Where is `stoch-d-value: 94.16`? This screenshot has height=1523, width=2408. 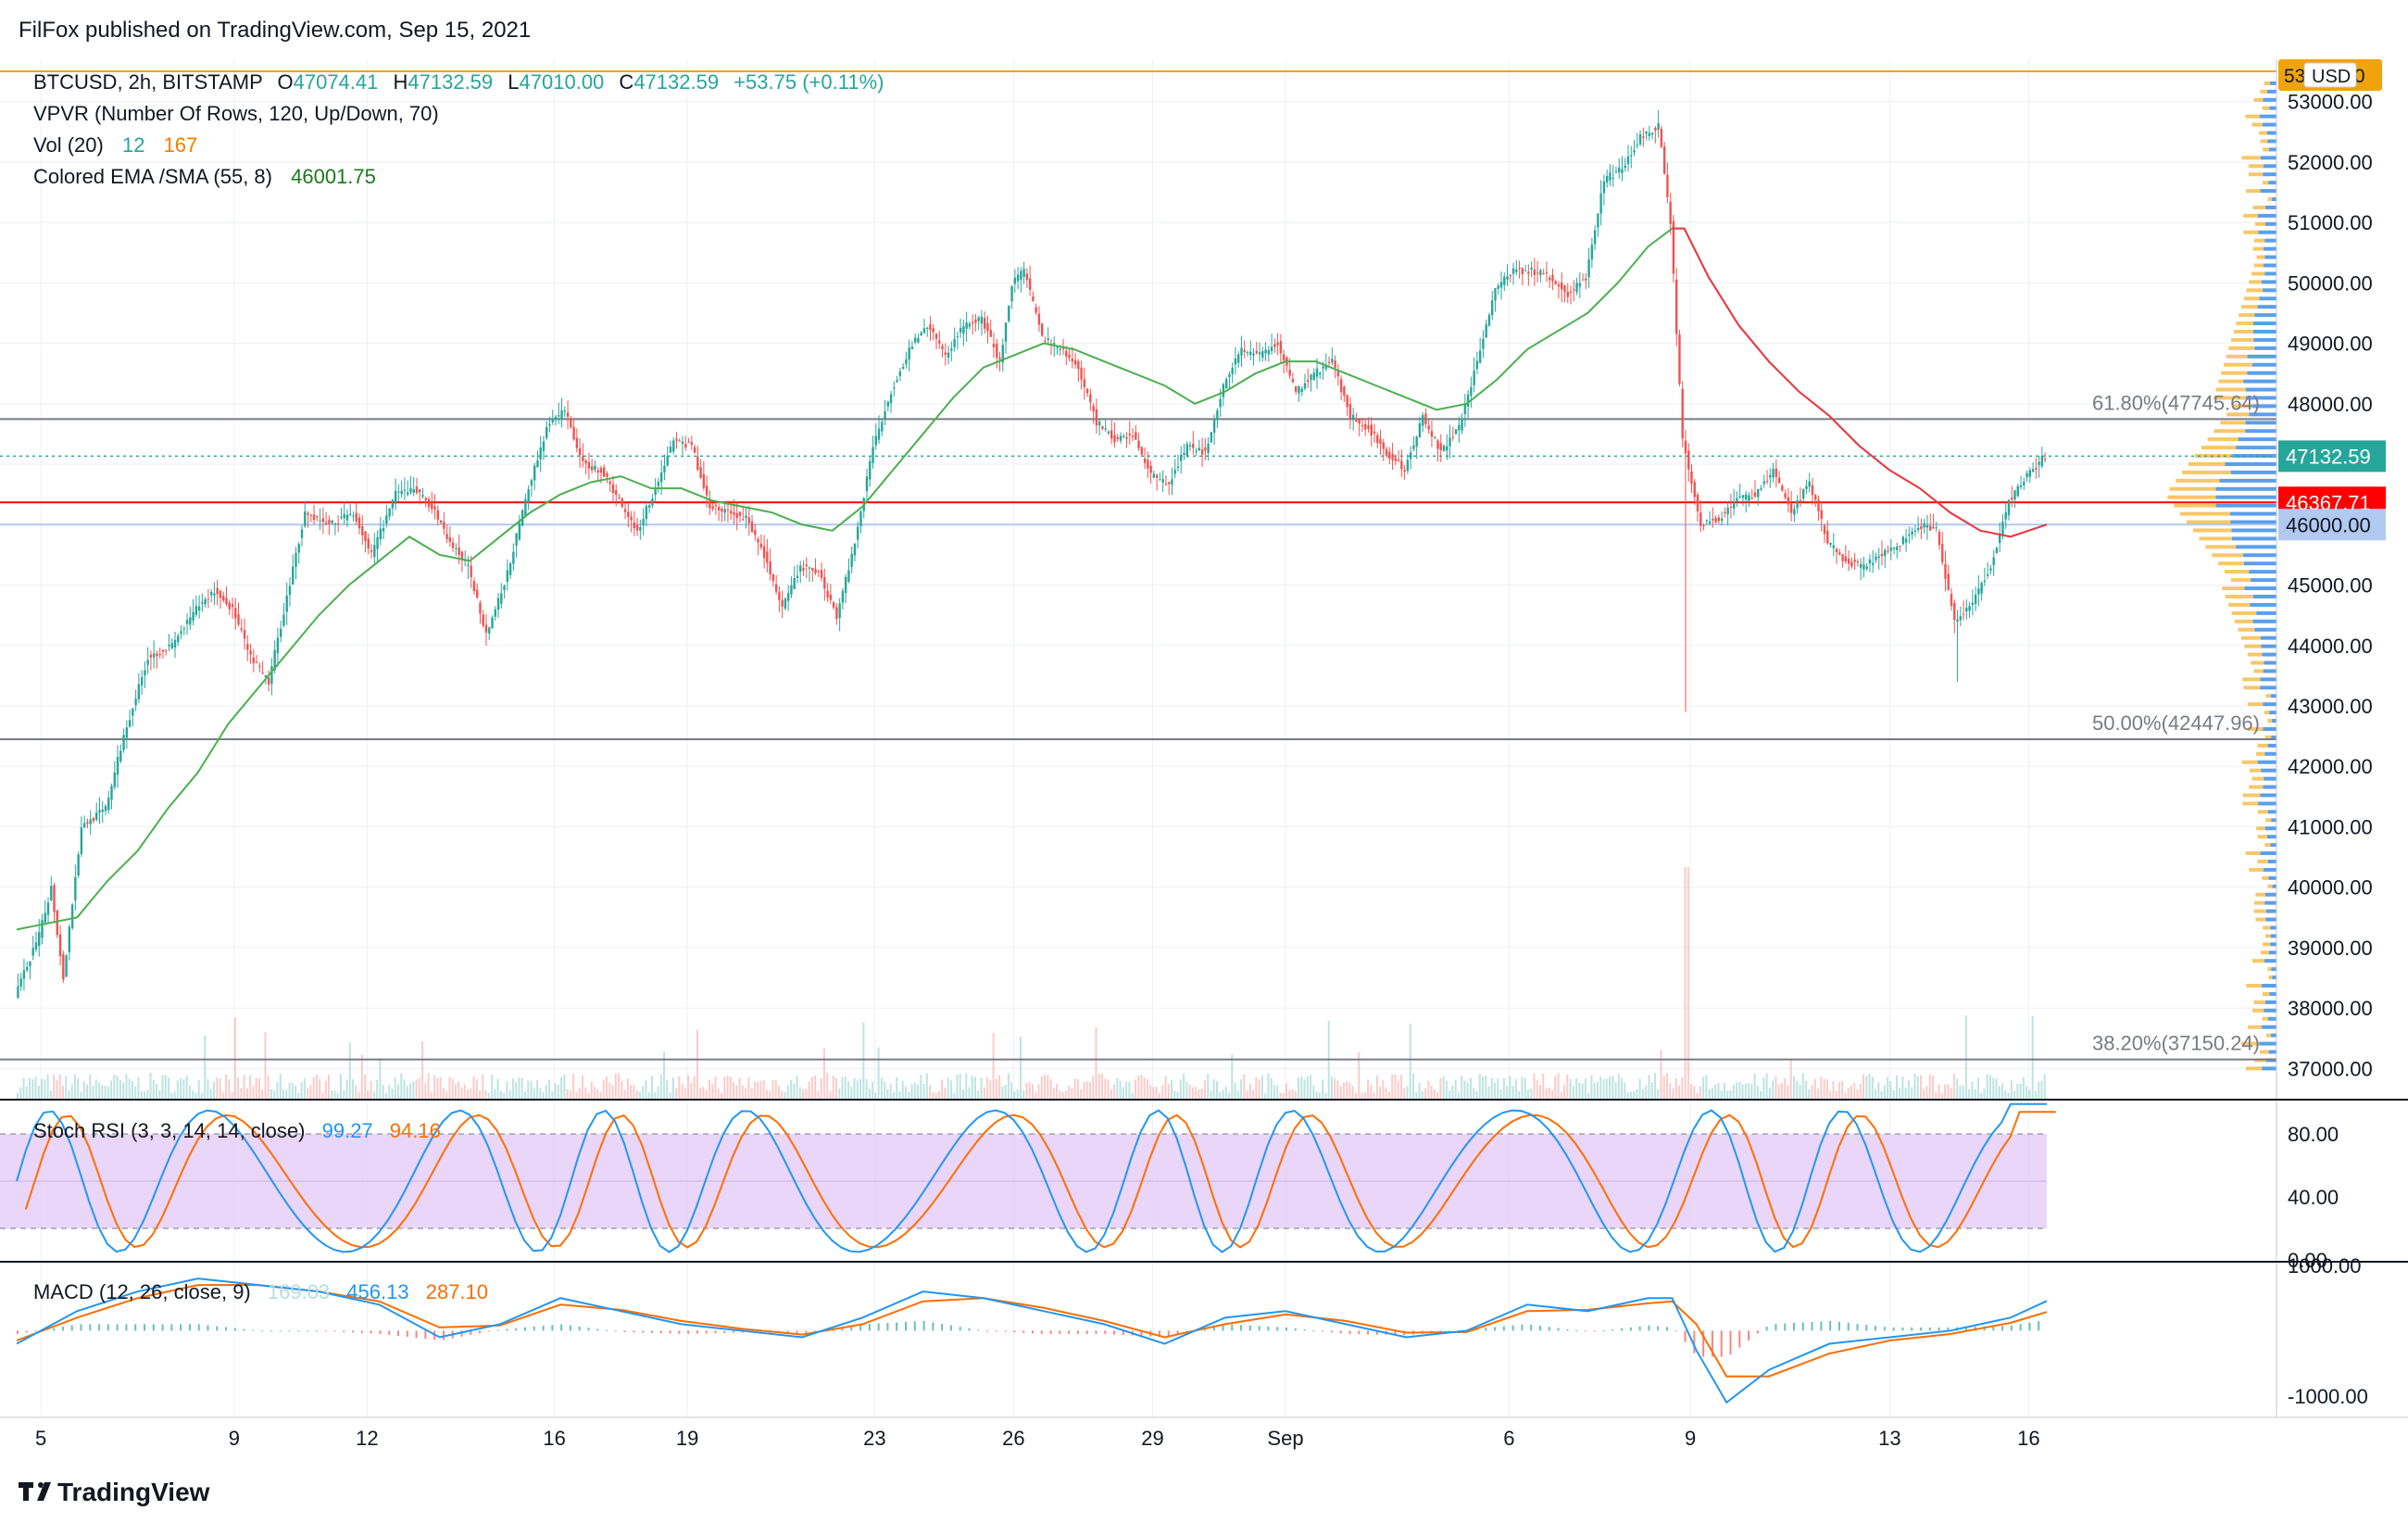 stoch-d-value: 94.16 is located at coordinates (415, 1130).